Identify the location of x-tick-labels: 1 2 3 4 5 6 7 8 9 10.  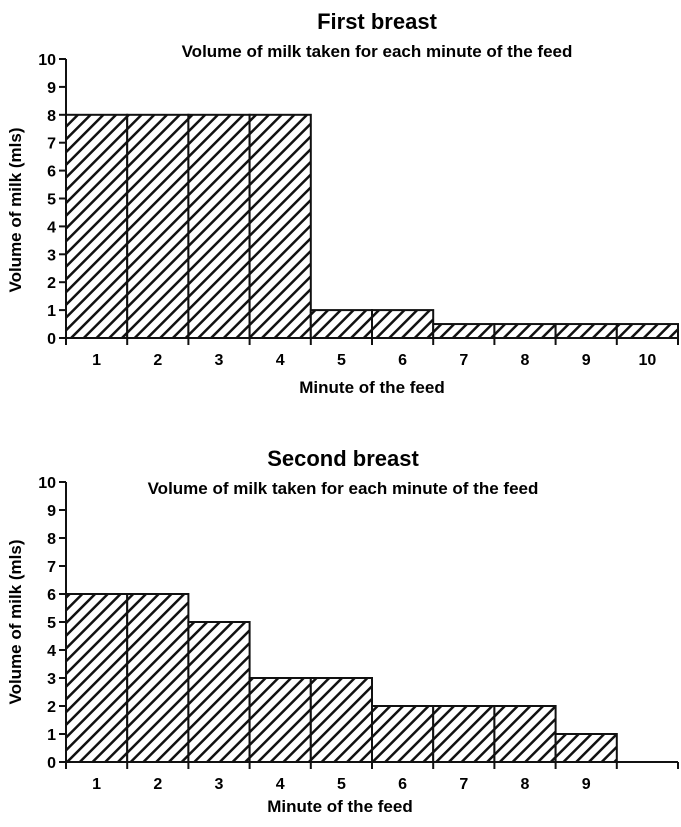
(374, 360).